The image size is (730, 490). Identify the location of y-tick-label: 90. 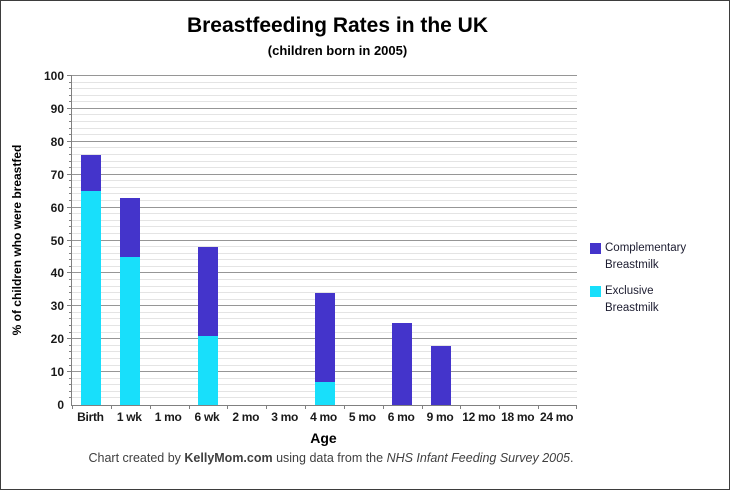
(57, 108).